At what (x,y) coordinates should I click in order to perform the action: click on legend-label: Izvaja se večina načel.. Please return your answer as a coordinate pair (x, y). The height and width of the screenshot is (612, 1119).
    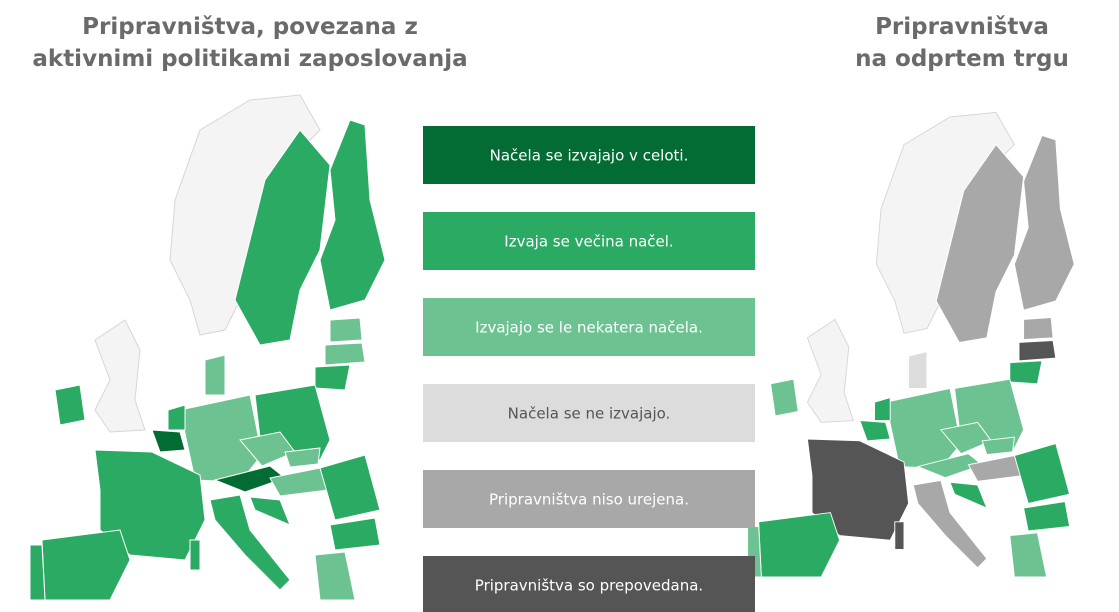
    Looking at the image, I should click on (588, 242).